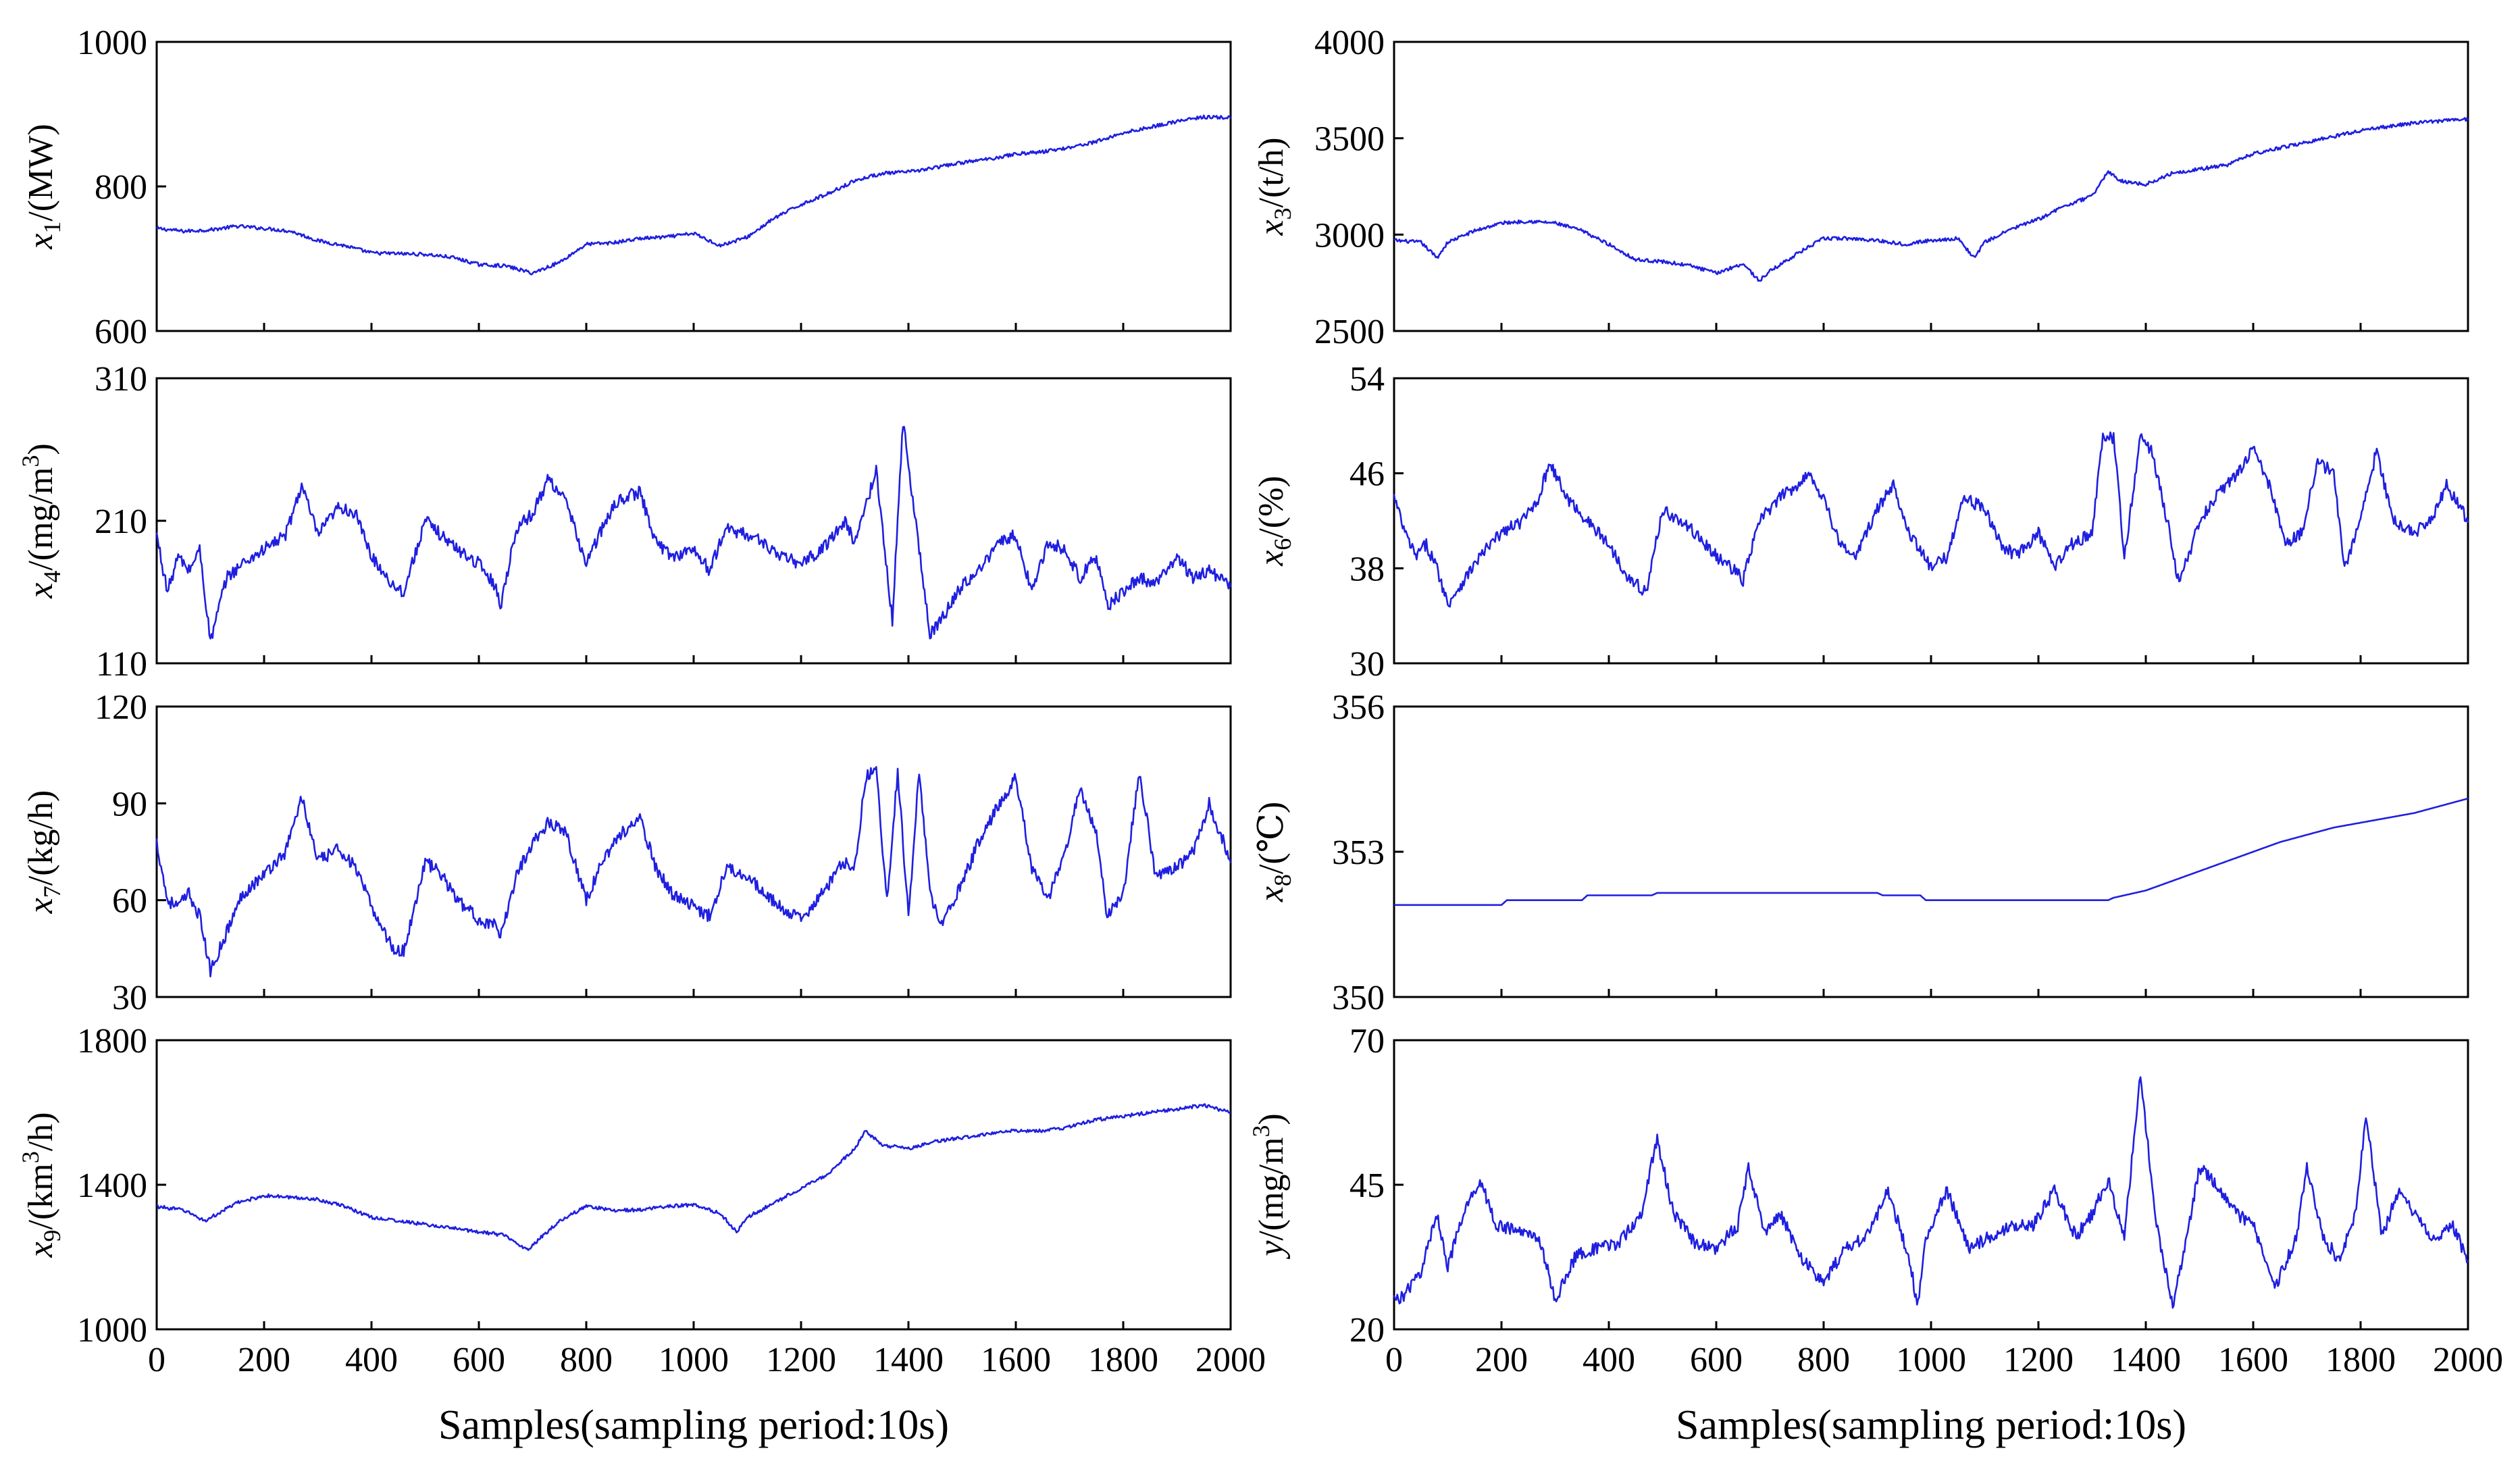  What do you see at coordinates (1367, 379) in the screenshot?
I see `y-tick-label: 54` at bounding box center [1367, 379].